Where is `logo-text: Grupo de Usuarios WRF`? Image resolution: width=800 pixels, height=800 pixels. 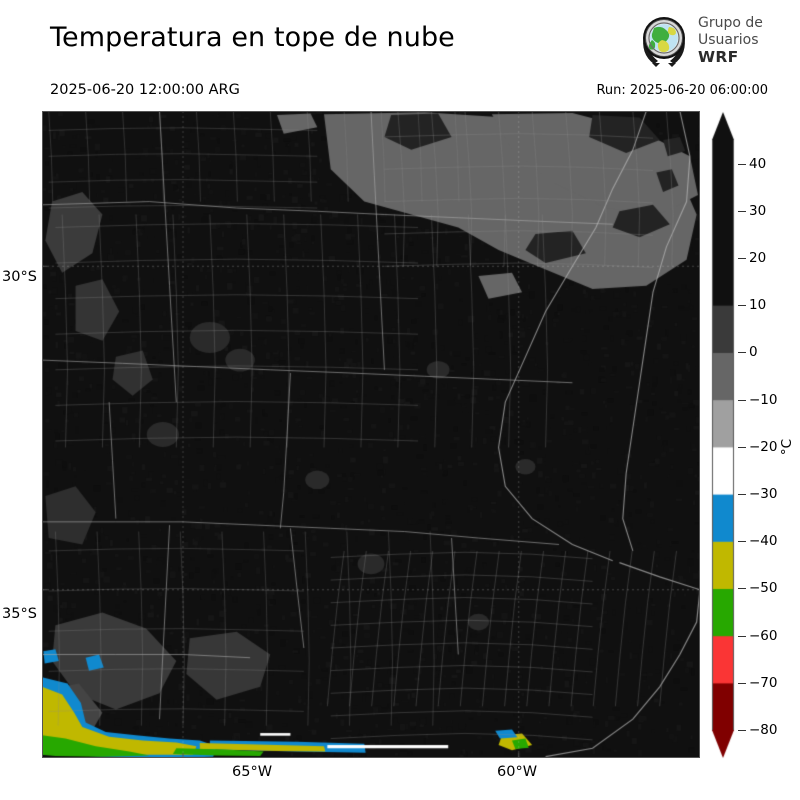 logo-text: Grupo de Usuarios WRF is located at coordinates (730, 40).